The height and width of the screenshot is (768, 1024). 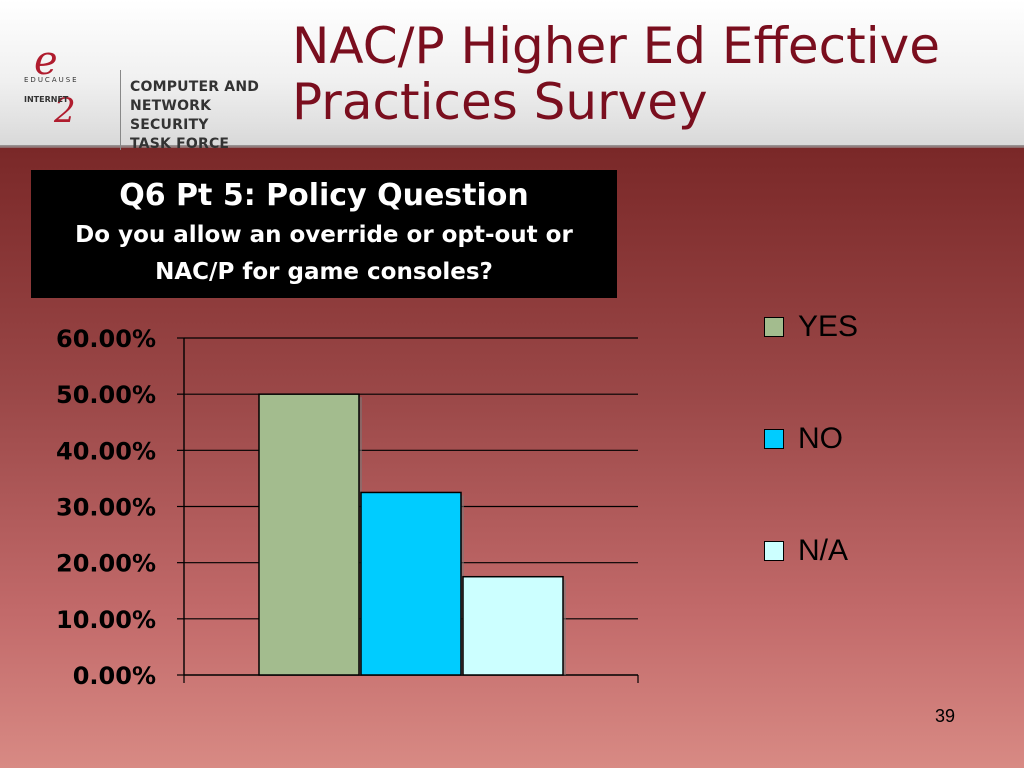 What do you see at coordinates (46, 99) in the screenshot?
I see `internet2-text: INTERNET` at bounding box center [46, 99].